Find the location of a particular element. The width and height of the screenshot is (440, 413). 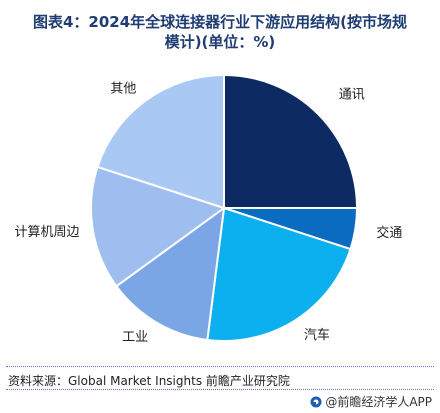

pie-label-6: 其他 is located at coordinates (123, 88).